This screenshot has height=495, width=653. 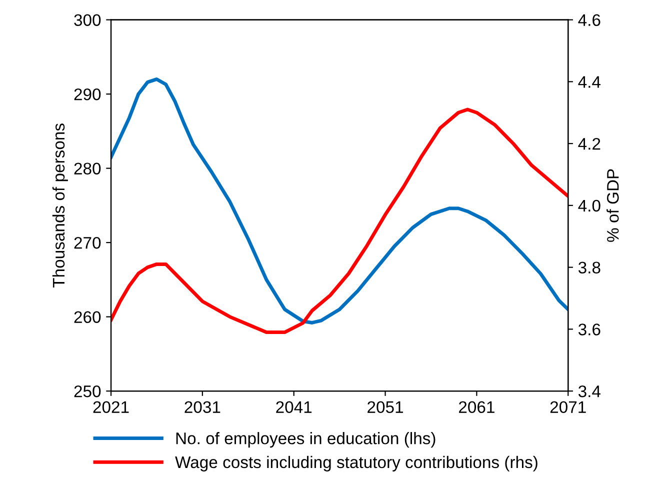 I want to click on y-tick-label: 300, so click(x=87, y=20).